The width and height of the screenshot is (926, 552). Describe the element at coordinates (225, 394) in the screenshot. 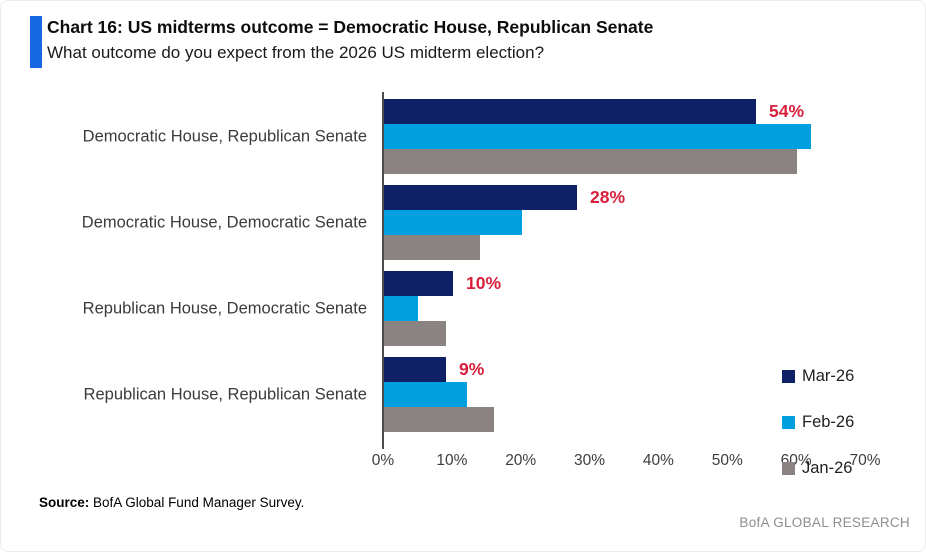

I see `category-label: Republican House, Republican Senate` at that location.